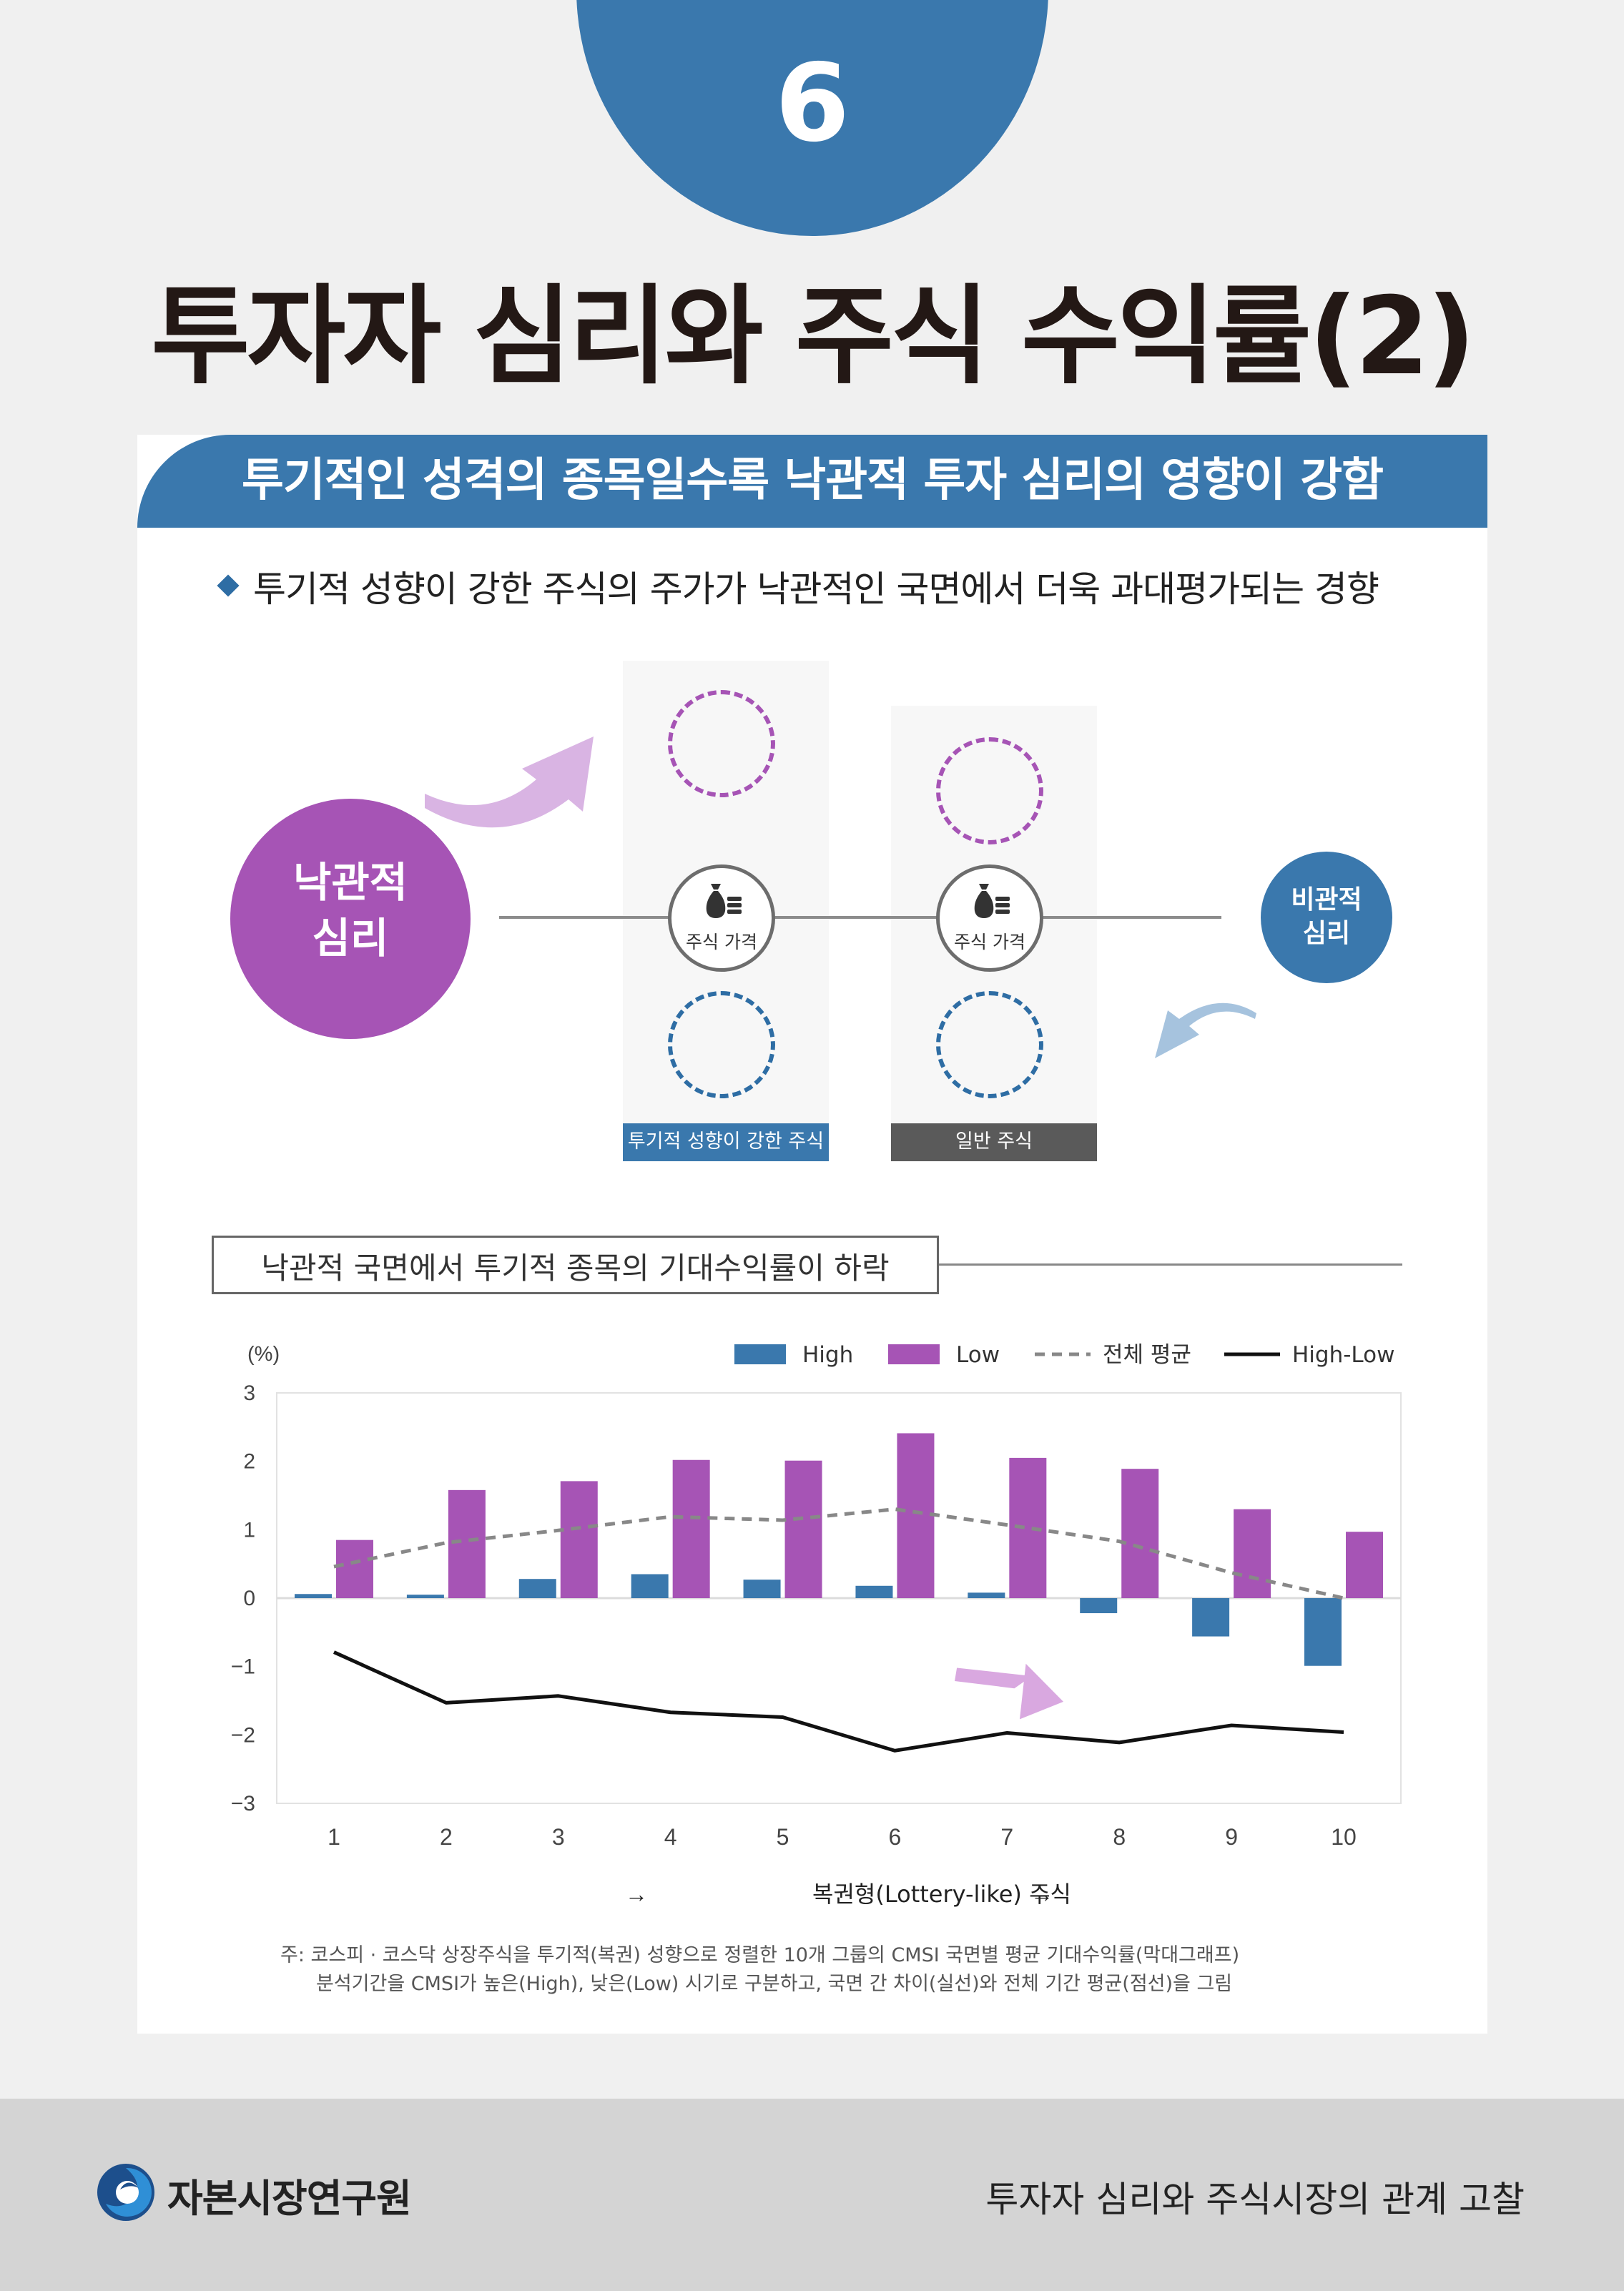 This screenshot has width=1624, height=2291. What do you see at coordinates (994, 1142) in the screenshot?
I see `normal-stock-label: 일반 주식` at bounding box center [994, 1142].